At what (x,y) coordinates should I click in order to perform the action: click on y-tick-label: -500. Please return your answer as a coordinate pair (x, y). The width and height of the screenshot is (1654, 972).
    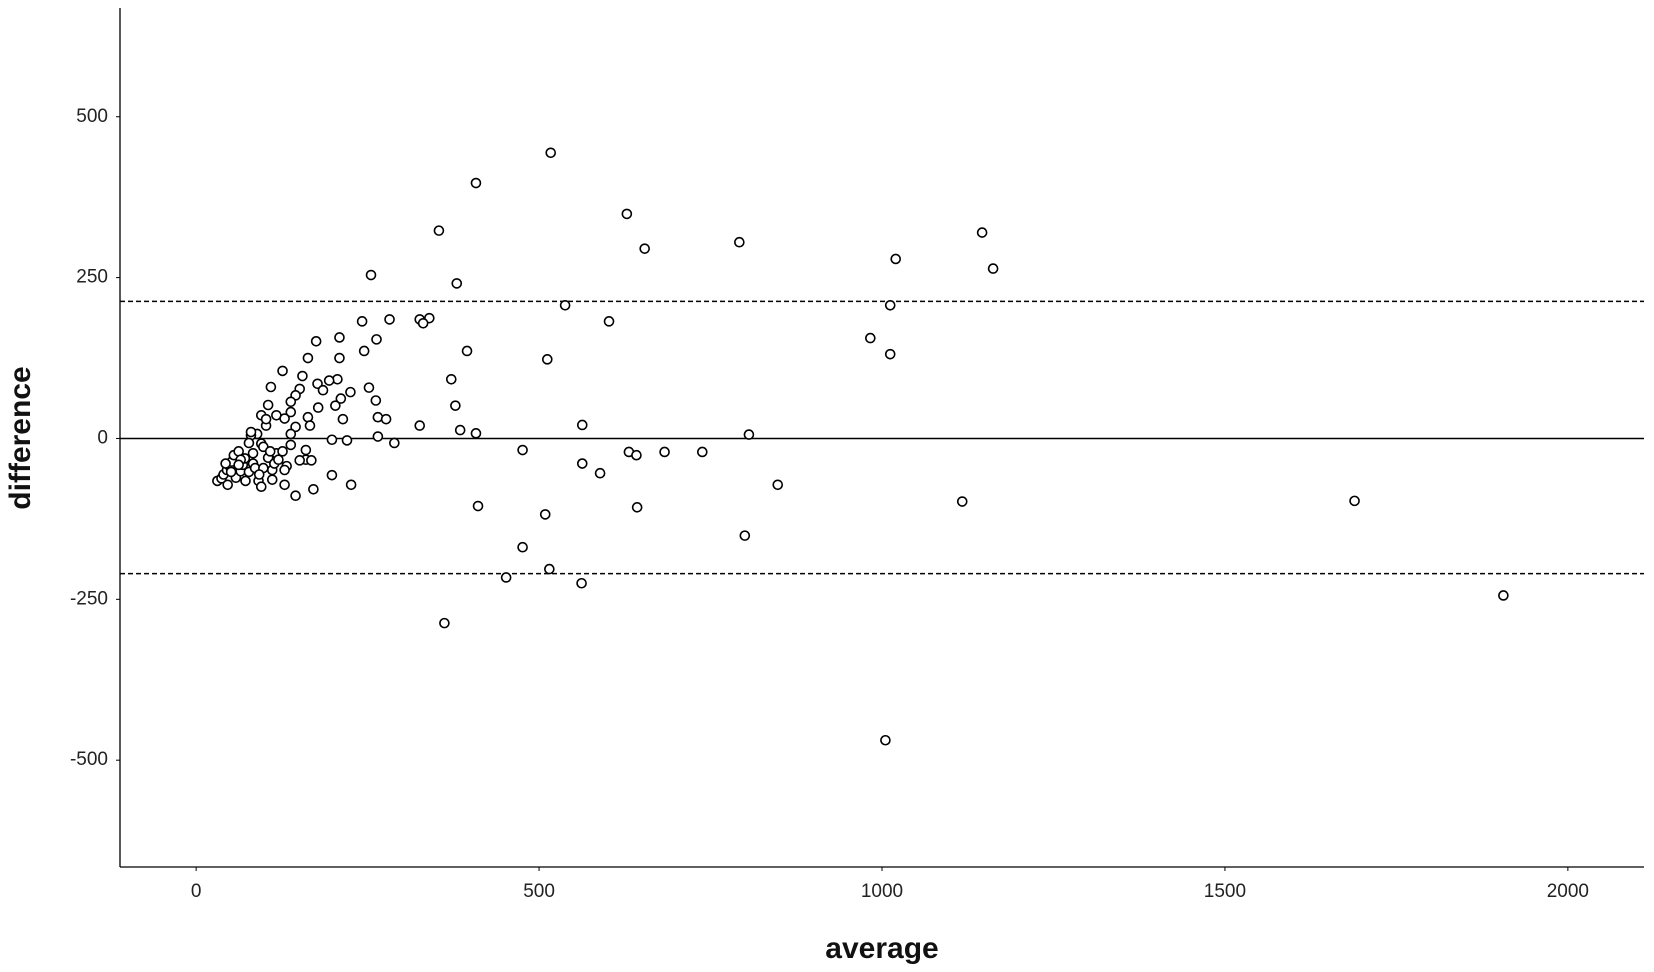
    Looking at the image, I should click on (89, 759).